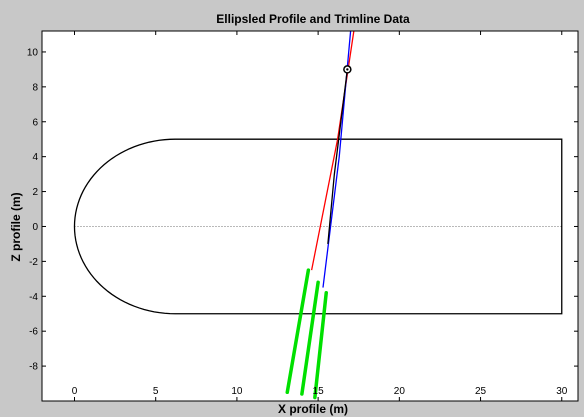 The image size is (584, 417). Describe the element at coordinates (313, 409) in the screenshot. I see `x-axis-title: X profile (m)` at that location.